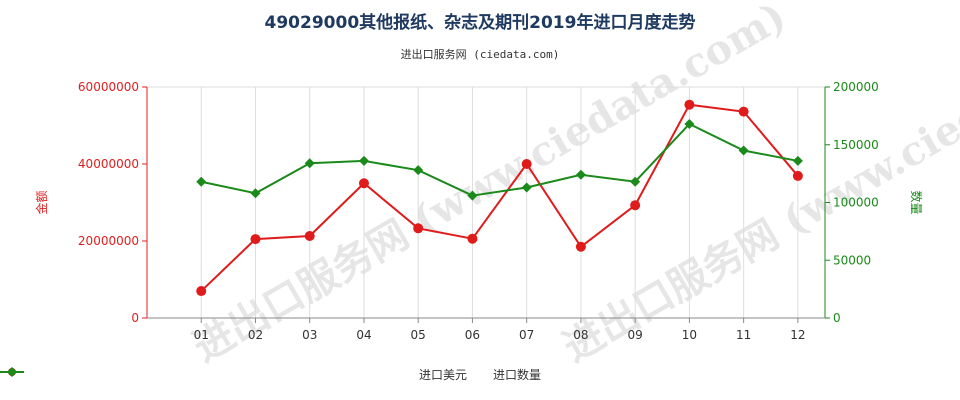 This screenshot has width=960, height=400. Describe the element at coordinates (108, 164) in the screenshot. I see `y-left-tick-label: 40000000` at that location.